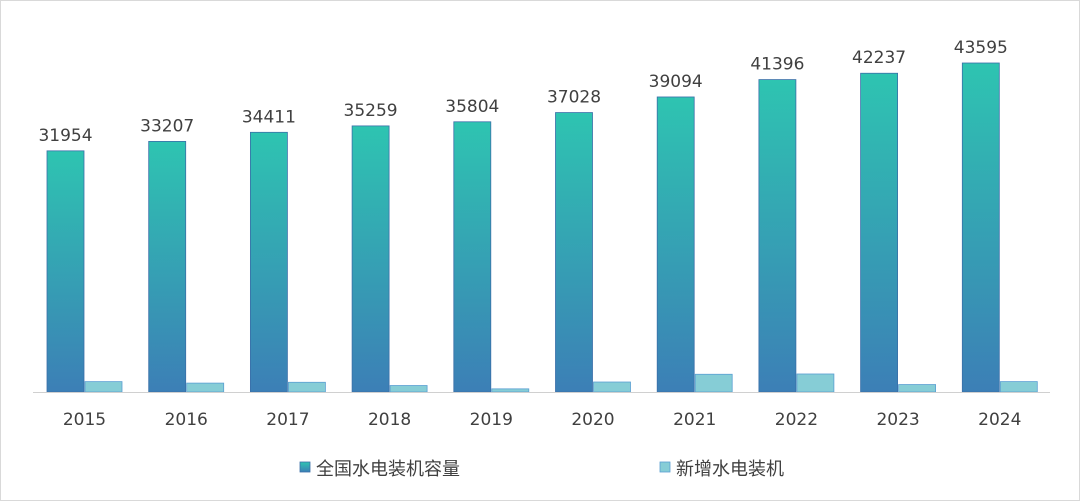 The width and height of the screenshot is (1080, 501). I want to click on x-tick-2015: 2015, so click(84, 420).